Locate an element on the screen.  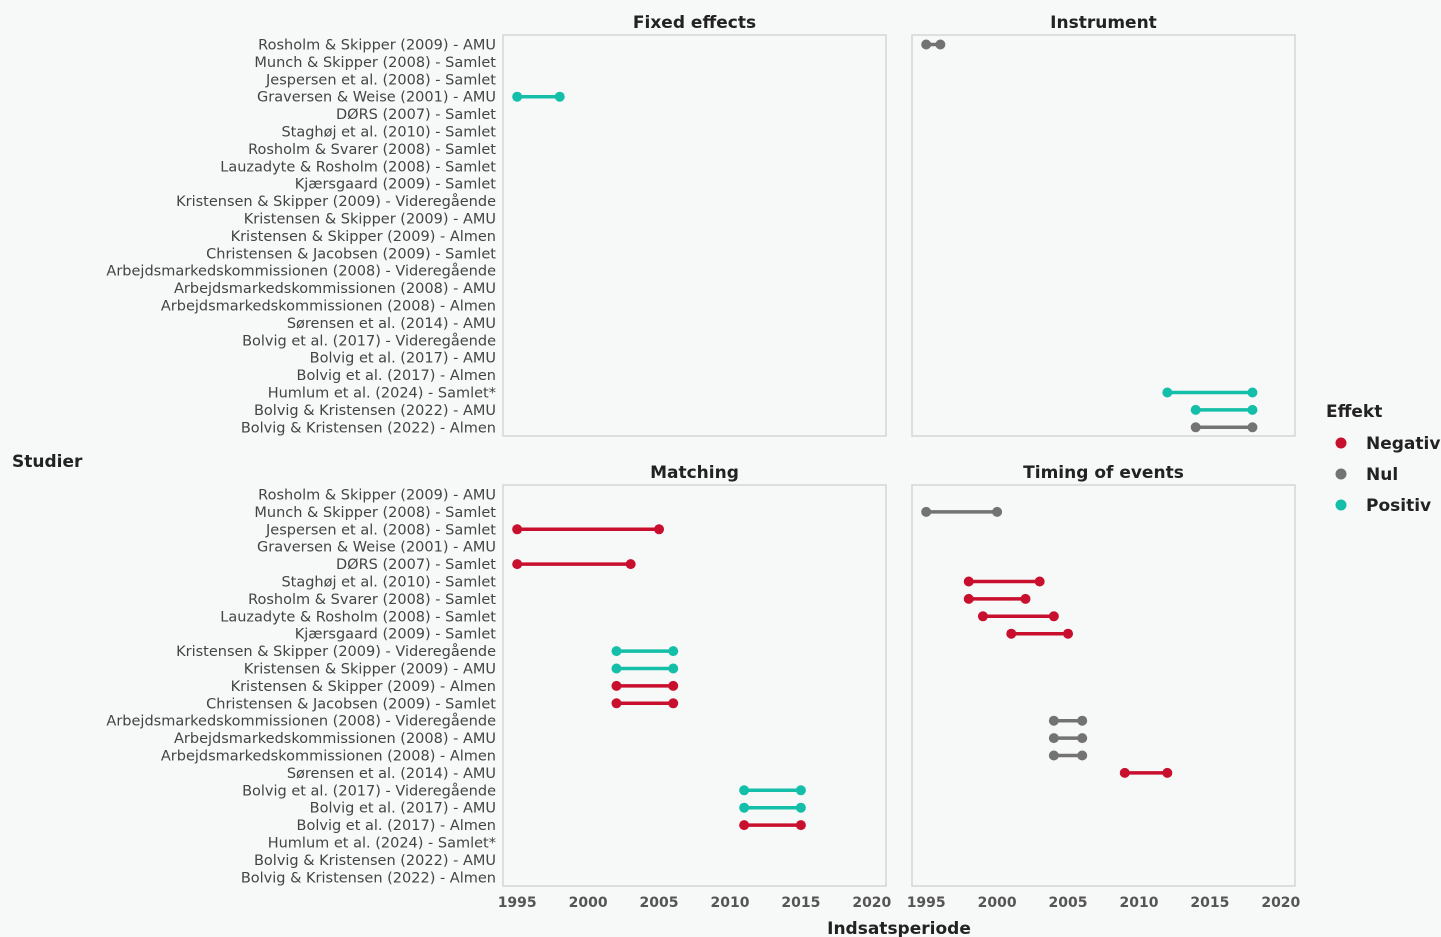
panel-matching-frame is located at coordinates (694, 685).